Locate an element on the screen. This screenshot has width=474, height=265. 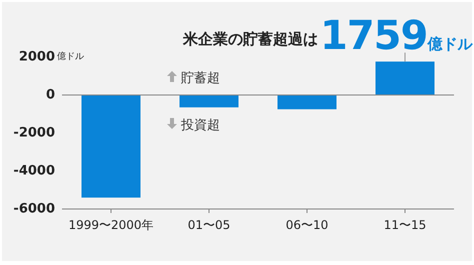
x-tick-label: 11〜15 is located at coordinates (405, 225).